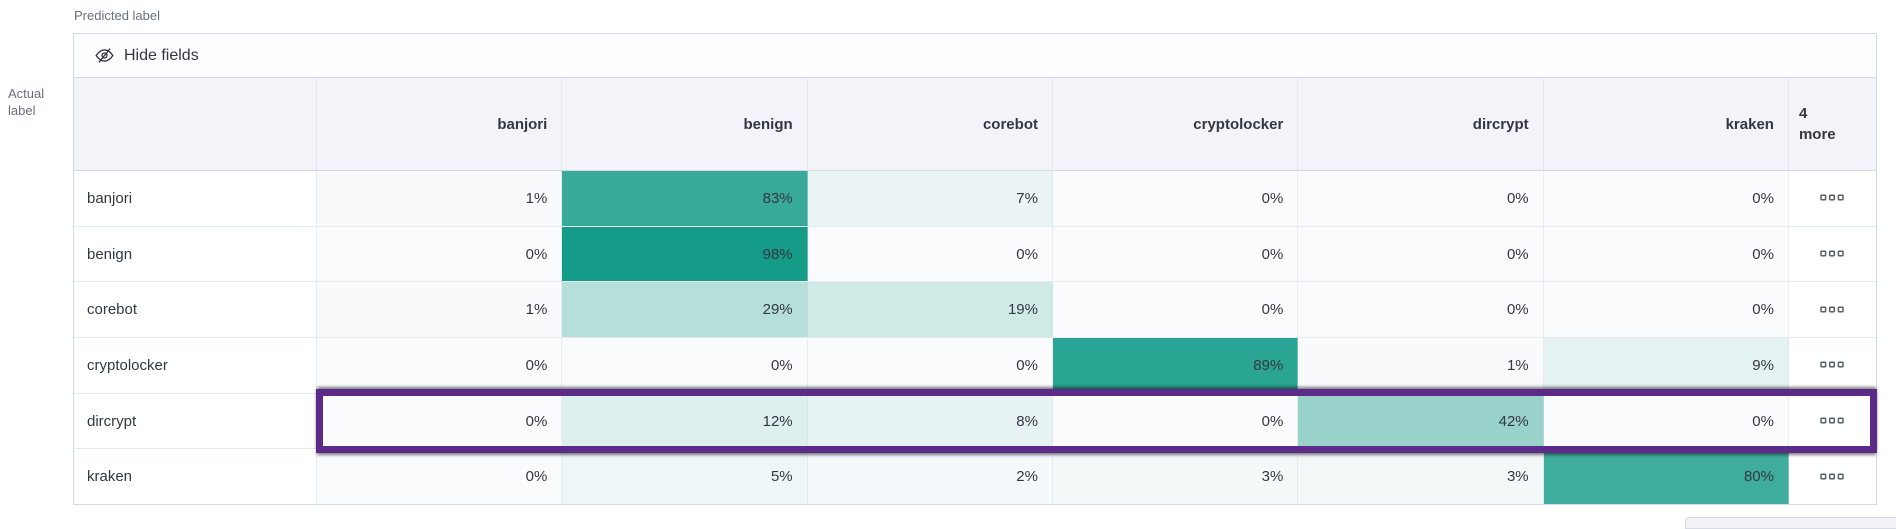 The image size is (1896, 529). Describe the element at coordinates (930, 477) in the screenshot. I see `cell-kraken-corebot: 2%` at that location.